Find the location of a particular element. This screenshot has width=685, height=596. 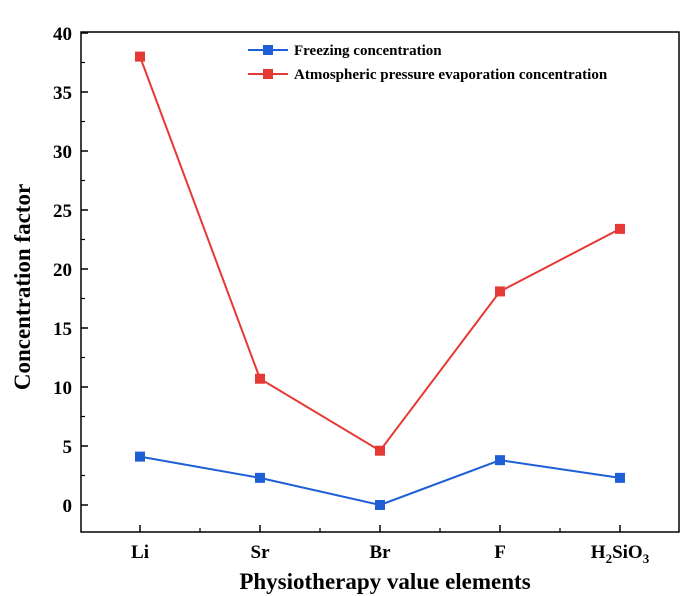

legend-item-freezing: Freezing concentration is located at coordinates (345, 51).